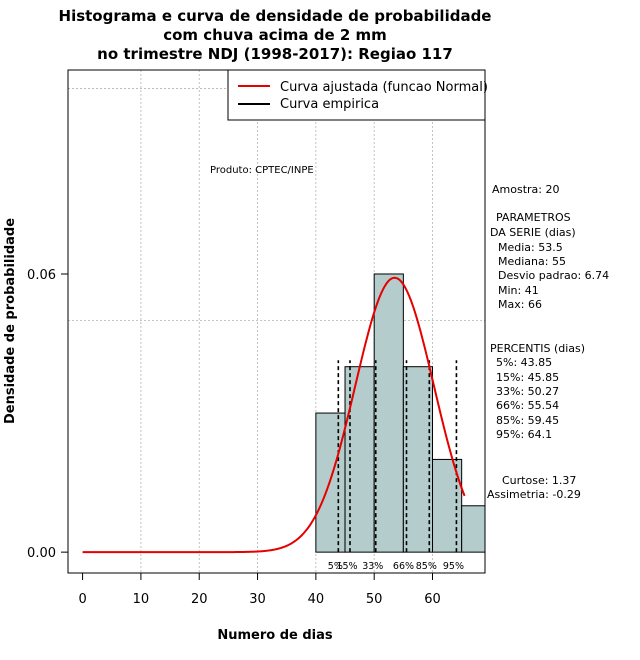  What do you see at coordinates (275, 635) in the screenshot?
I see `x-axis-title: Numero de dias` at bounding box center [275, 635].